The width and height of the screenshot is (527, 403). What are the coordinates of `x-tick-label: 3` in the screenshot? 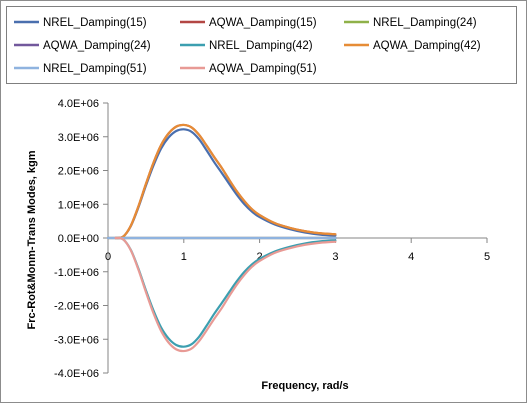 It's located at (335, 257).